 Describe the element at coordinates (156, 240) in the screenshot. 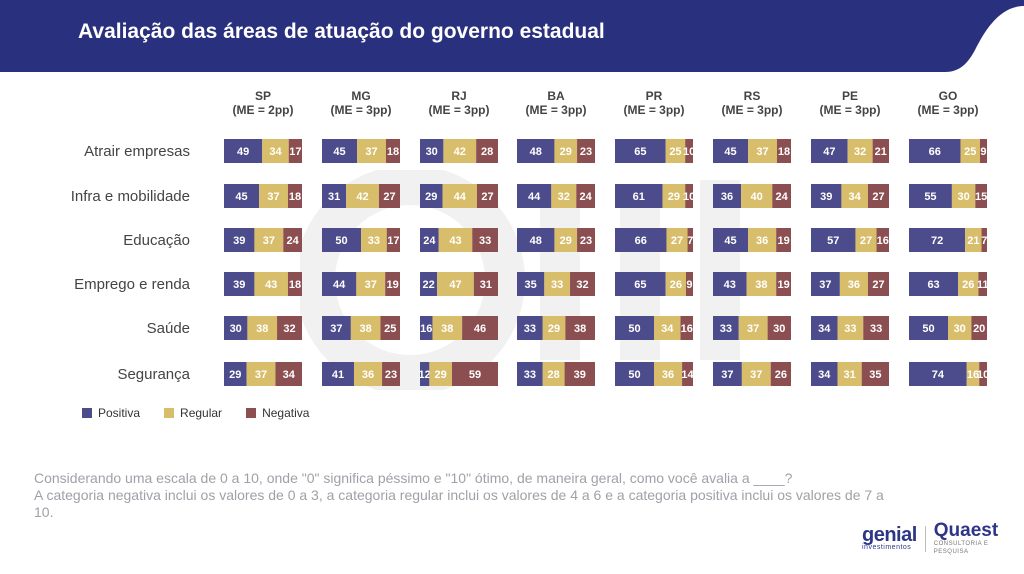

I see `row-label: Educação` at that location.